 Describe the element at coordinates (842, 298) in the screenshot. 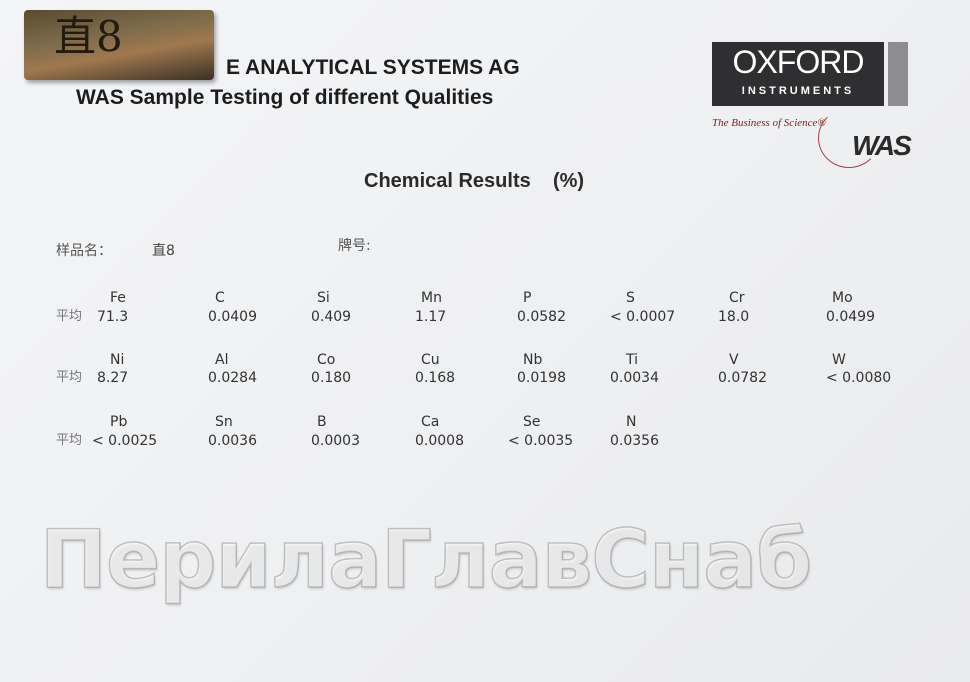

I see `element-symbol: Mo` at that location.